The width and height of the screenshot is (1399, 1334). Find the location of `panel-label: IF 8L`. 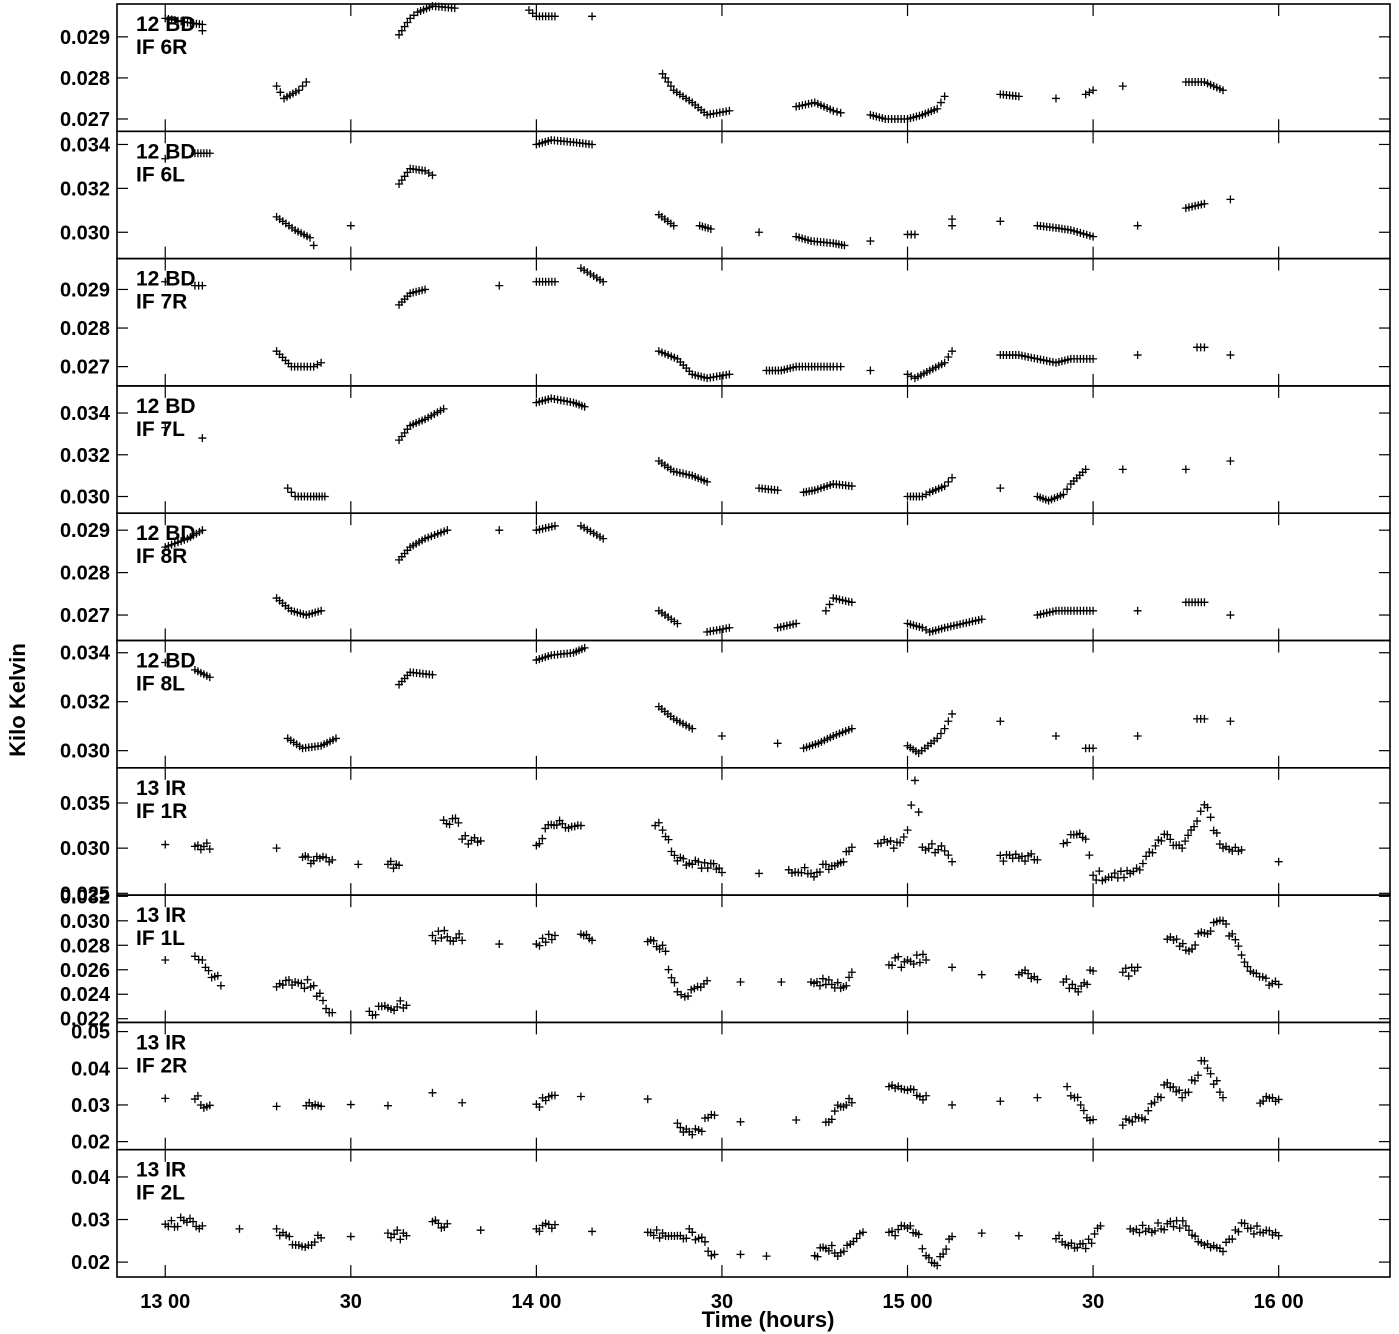

panel-label: IF 8L is located at coordinates (160, 684).